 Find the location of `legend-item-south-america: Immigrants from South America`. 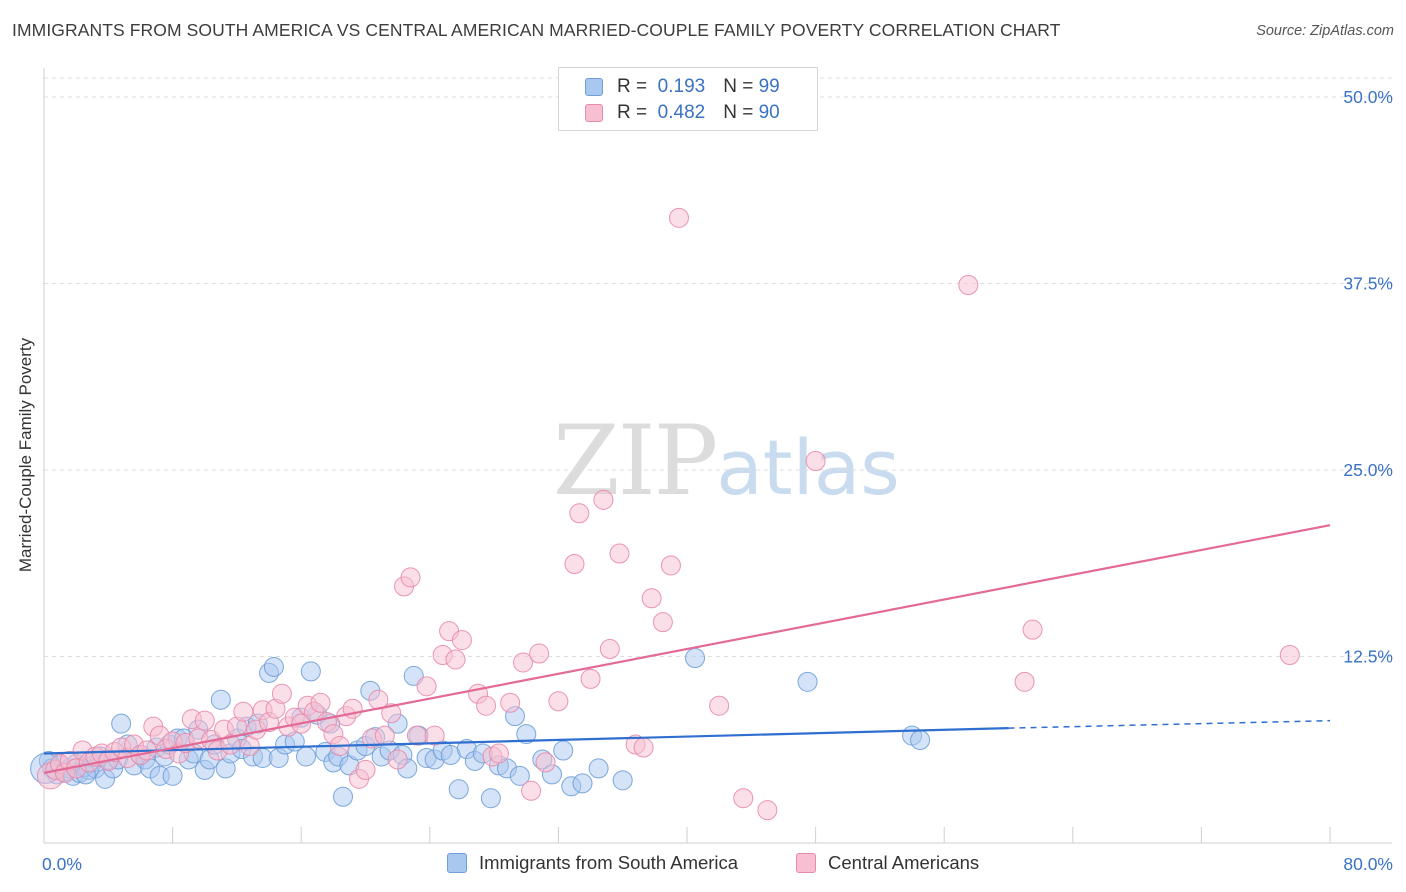

legend-item-south-america: Immigrants from South America is located at coordinates (592, 863).